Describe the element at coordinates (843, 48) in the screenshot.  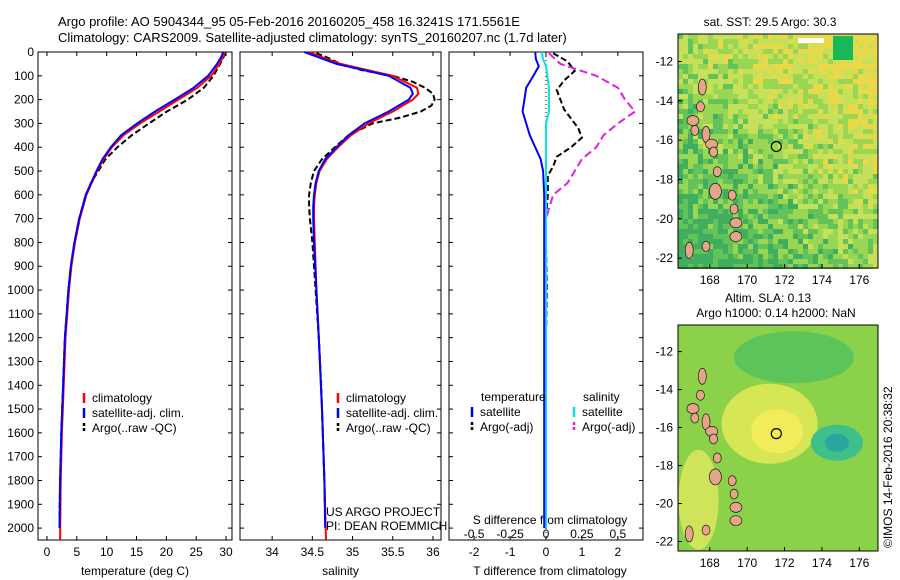
I see `sst-warm-patch` at that location.